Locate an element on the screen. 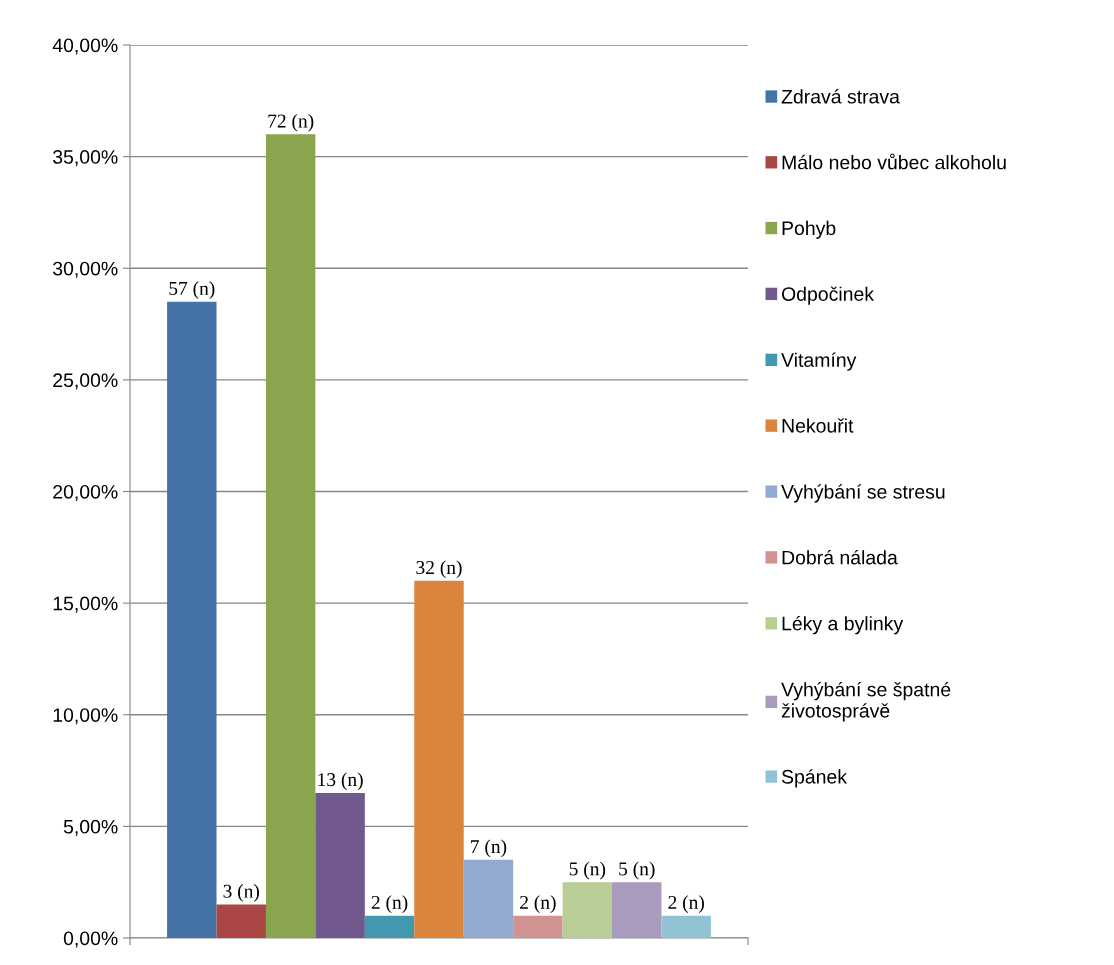 Image resolution: width=1114 pixels, height=965 pixels. legend-label: Nekouřit is located at coordinates (818, 425).